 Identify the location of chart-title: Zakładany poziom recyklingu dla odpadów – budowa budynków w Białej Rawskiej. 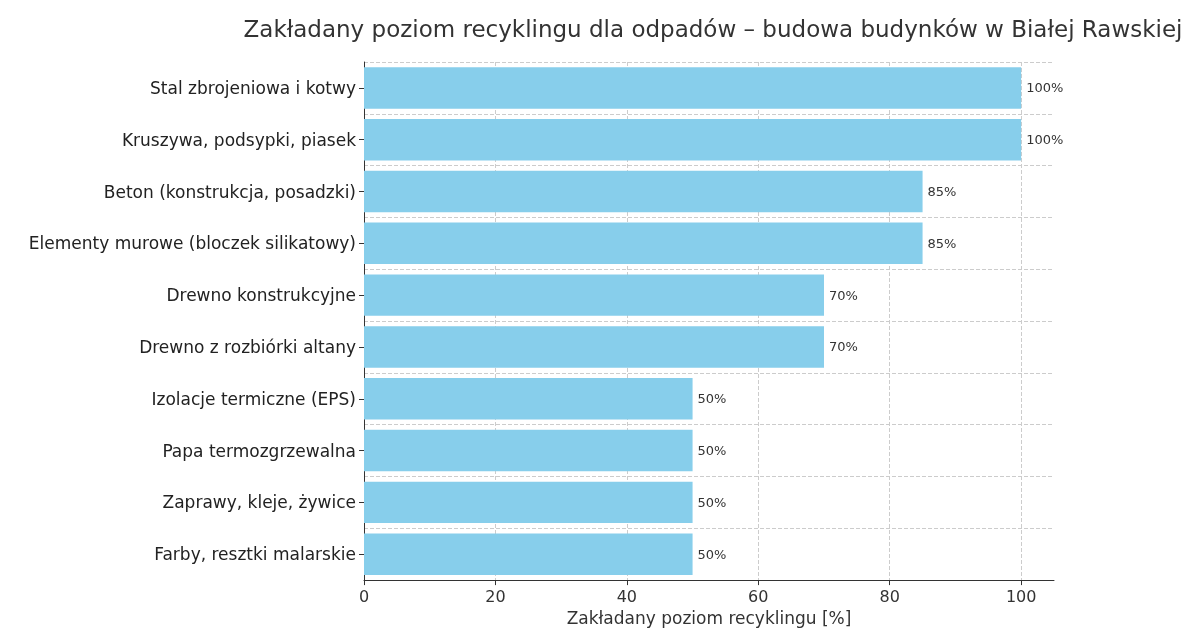
(713, 28).